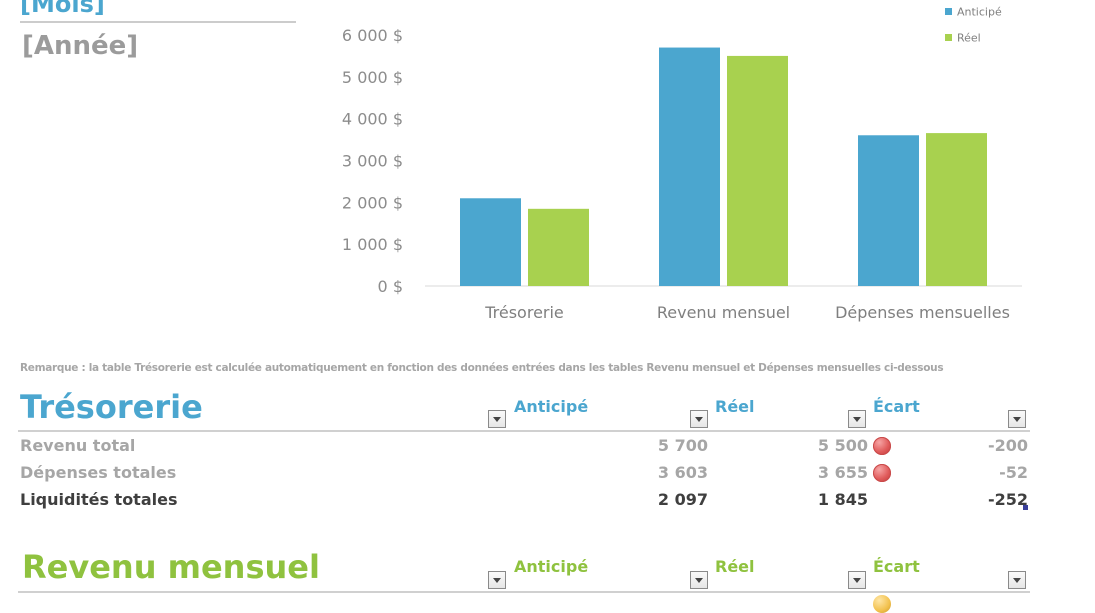 The height and width of the screenshot is (613, 1095). Describe the element at coordinates (842, 499) in the screenshot. I see `tresorerie-liquidites-reel: 1 845` at that location.